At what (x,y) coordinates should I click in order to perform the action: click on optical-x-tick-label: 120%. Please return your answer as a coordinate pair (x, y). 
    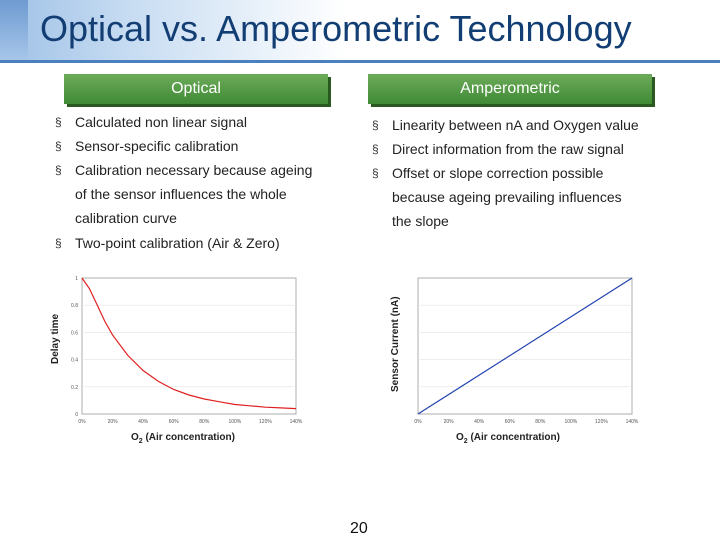
    Looking at the image, I should click on (265, 422).